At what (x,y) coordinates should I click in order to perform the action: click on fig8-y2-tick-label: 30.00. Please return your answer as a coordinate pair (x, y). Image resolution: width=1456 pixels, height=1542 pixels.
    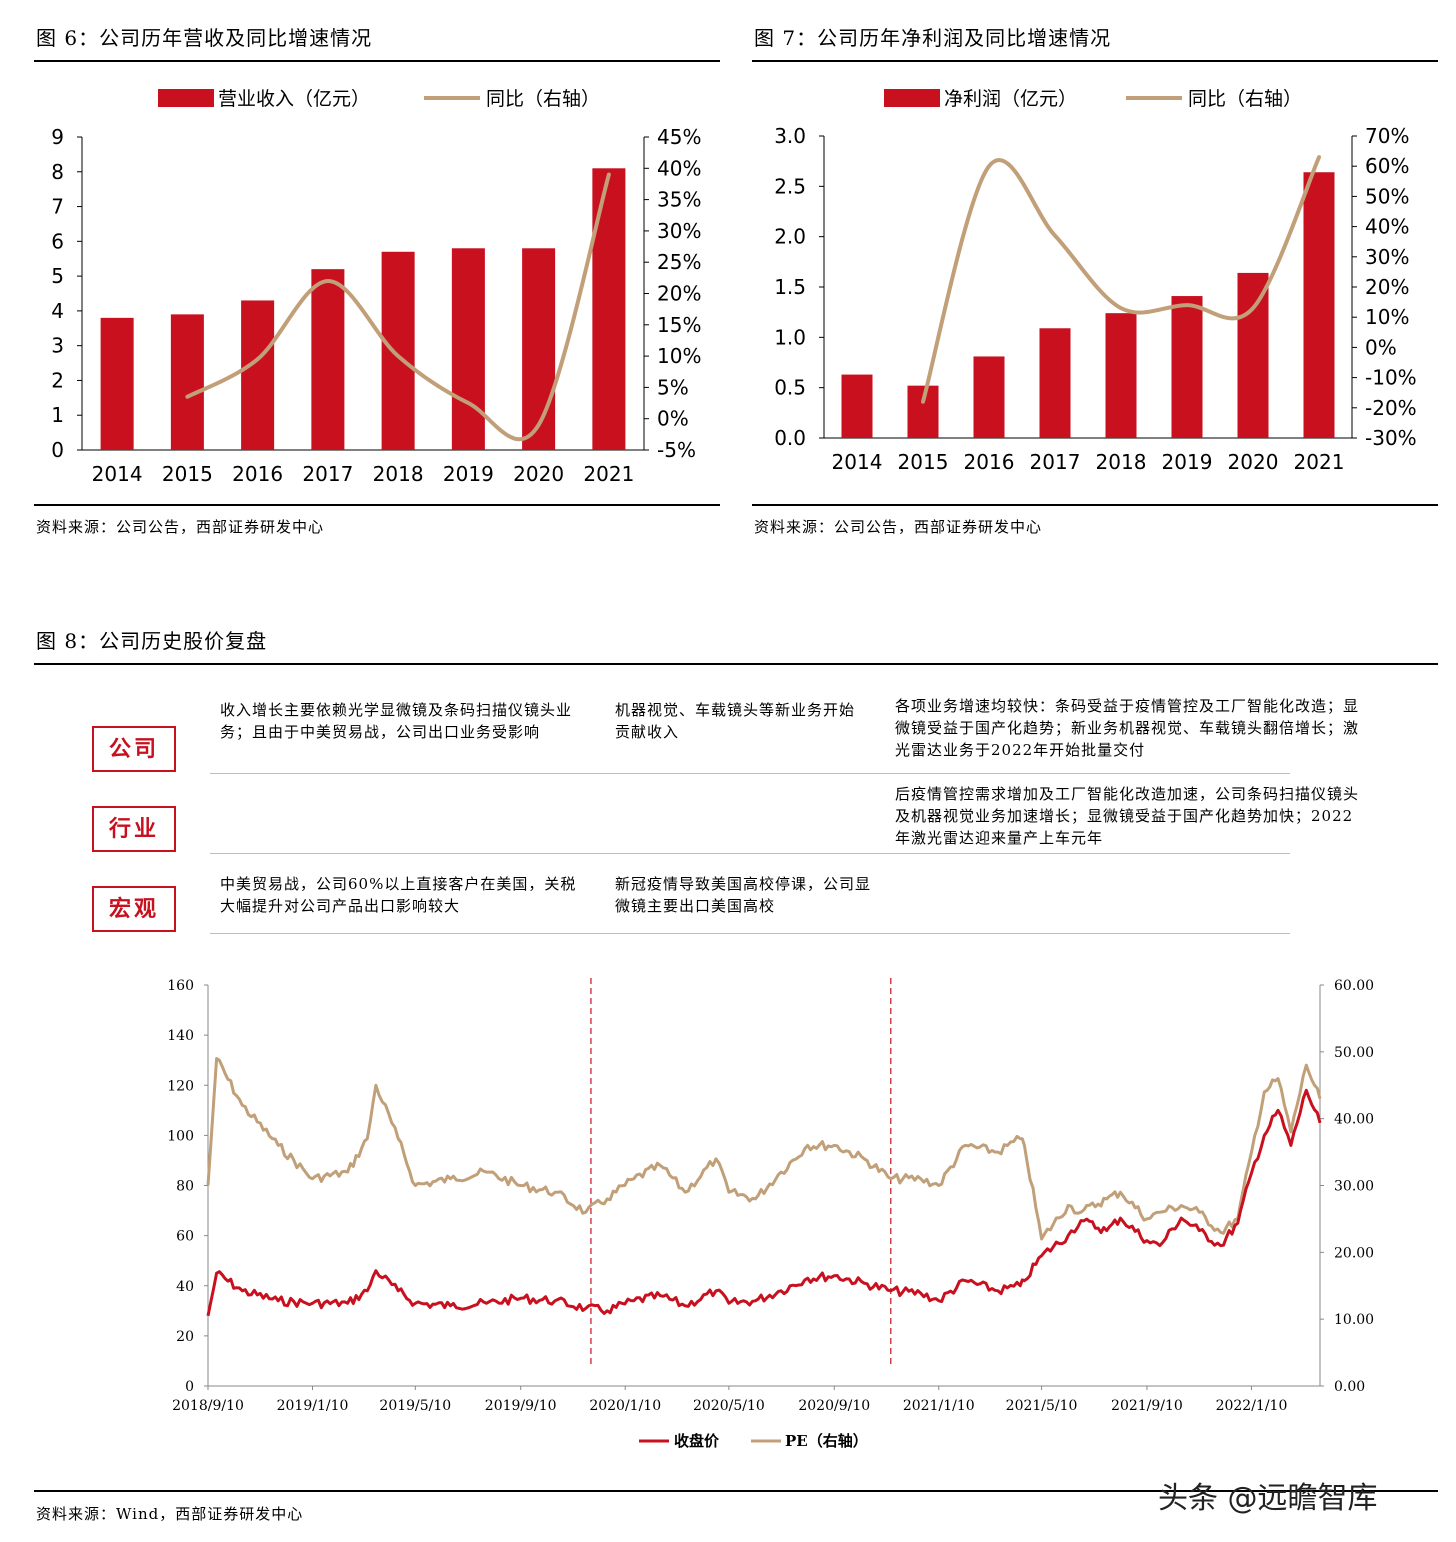
    Looking at the image, I should click on (1354, 1187).